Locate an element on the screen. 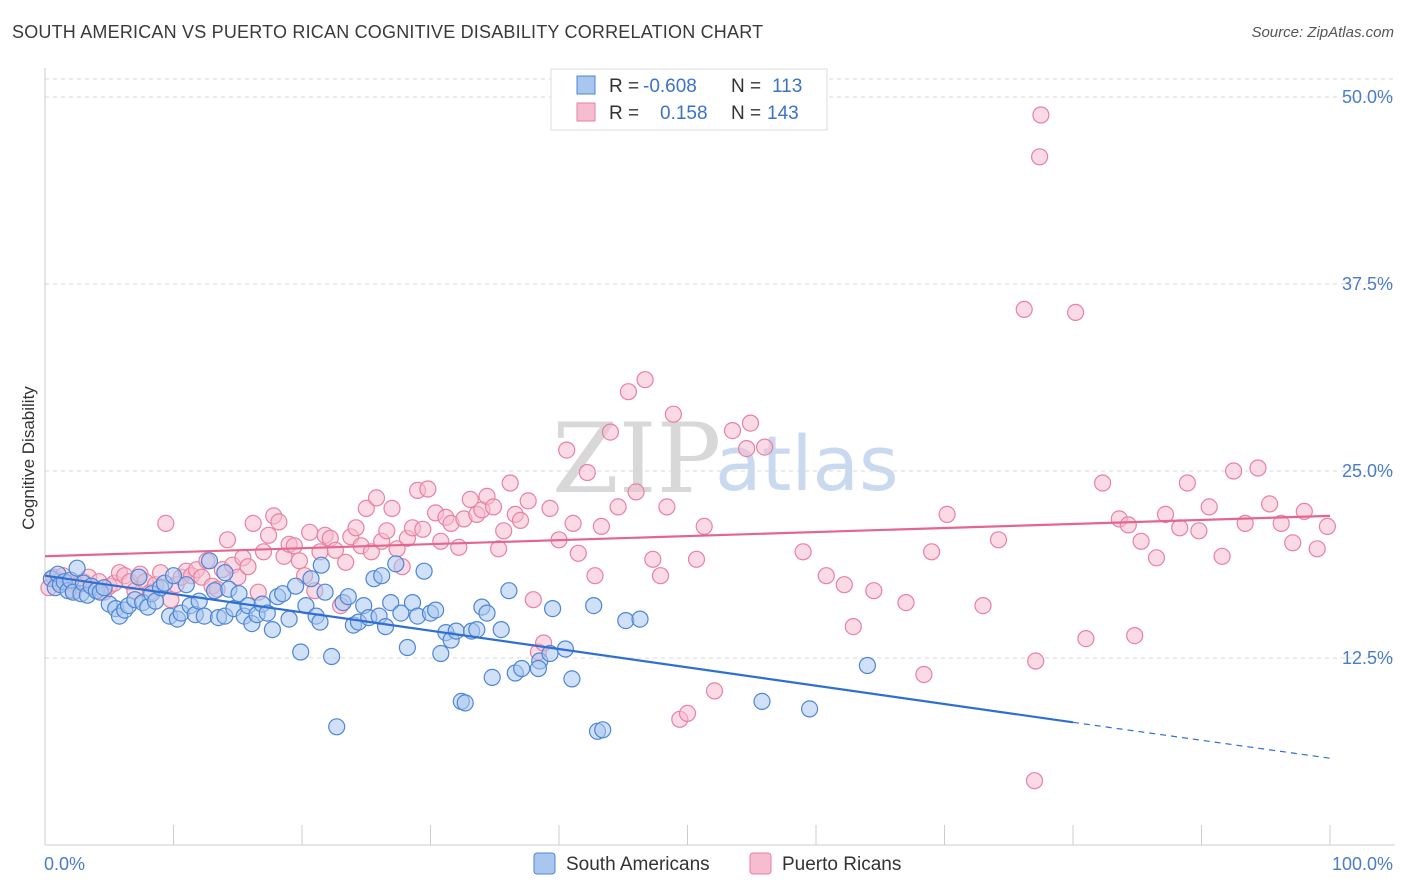  x-tick-label-start: 0.0% is located at coordinates (64, 864).